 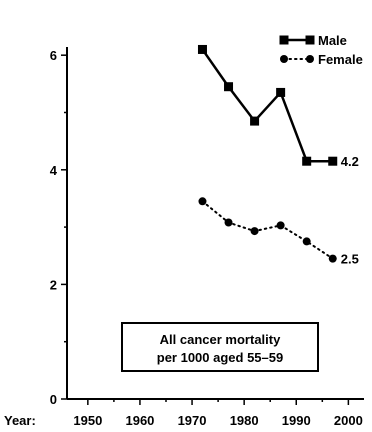 What do you see at coordinates (281, 92) in the screenshot?
I see `point-male-1987` at bounding box center [281, 92].